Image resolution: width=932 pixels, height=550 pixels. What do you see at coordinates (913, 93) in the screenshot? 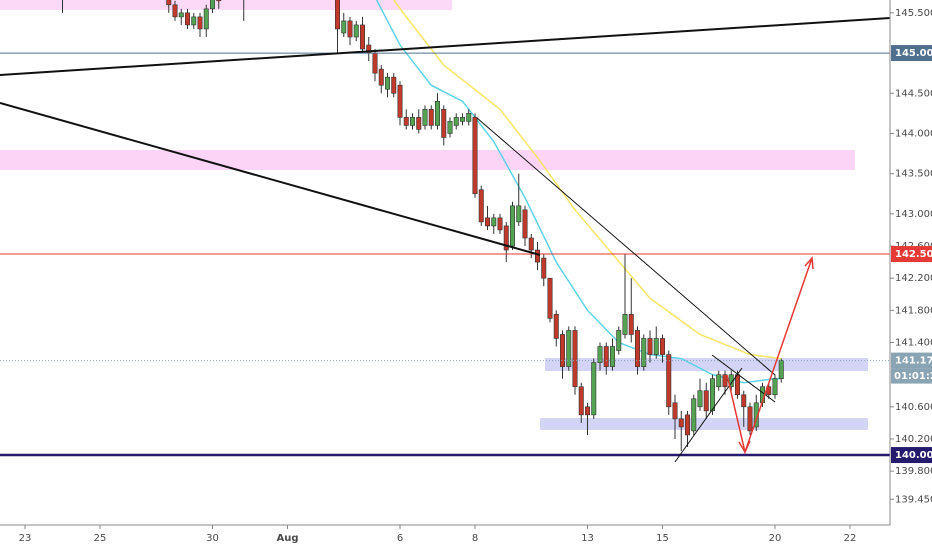
I see `y-tick-label: 144.500` at bounding box center [913, 93].